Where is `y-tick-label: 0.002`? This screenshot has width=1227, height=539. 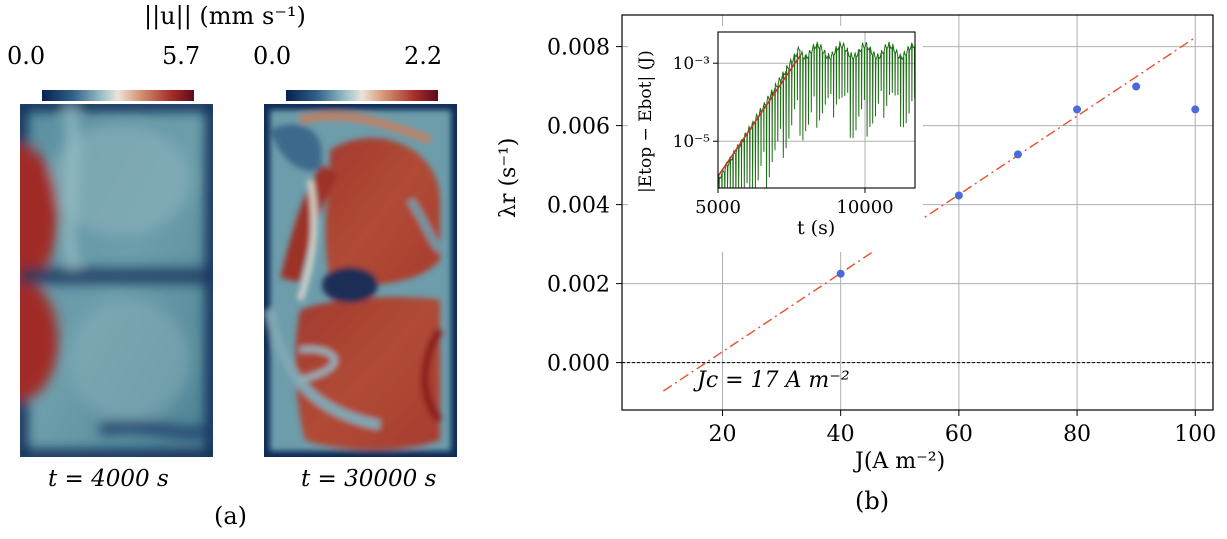
y-tick-label: 0.002 is located at coordinates (578, 285).